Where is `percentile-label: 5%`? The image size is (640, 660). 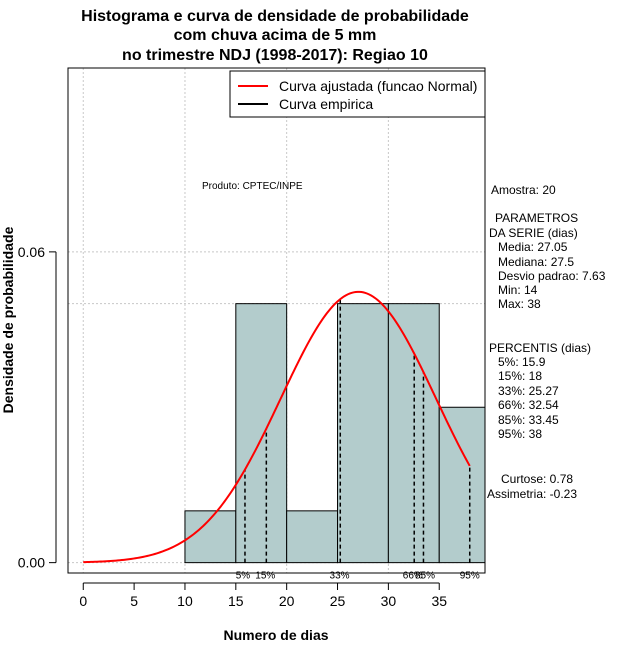
percentile-label: 5% is located at coordinates (243, 576).